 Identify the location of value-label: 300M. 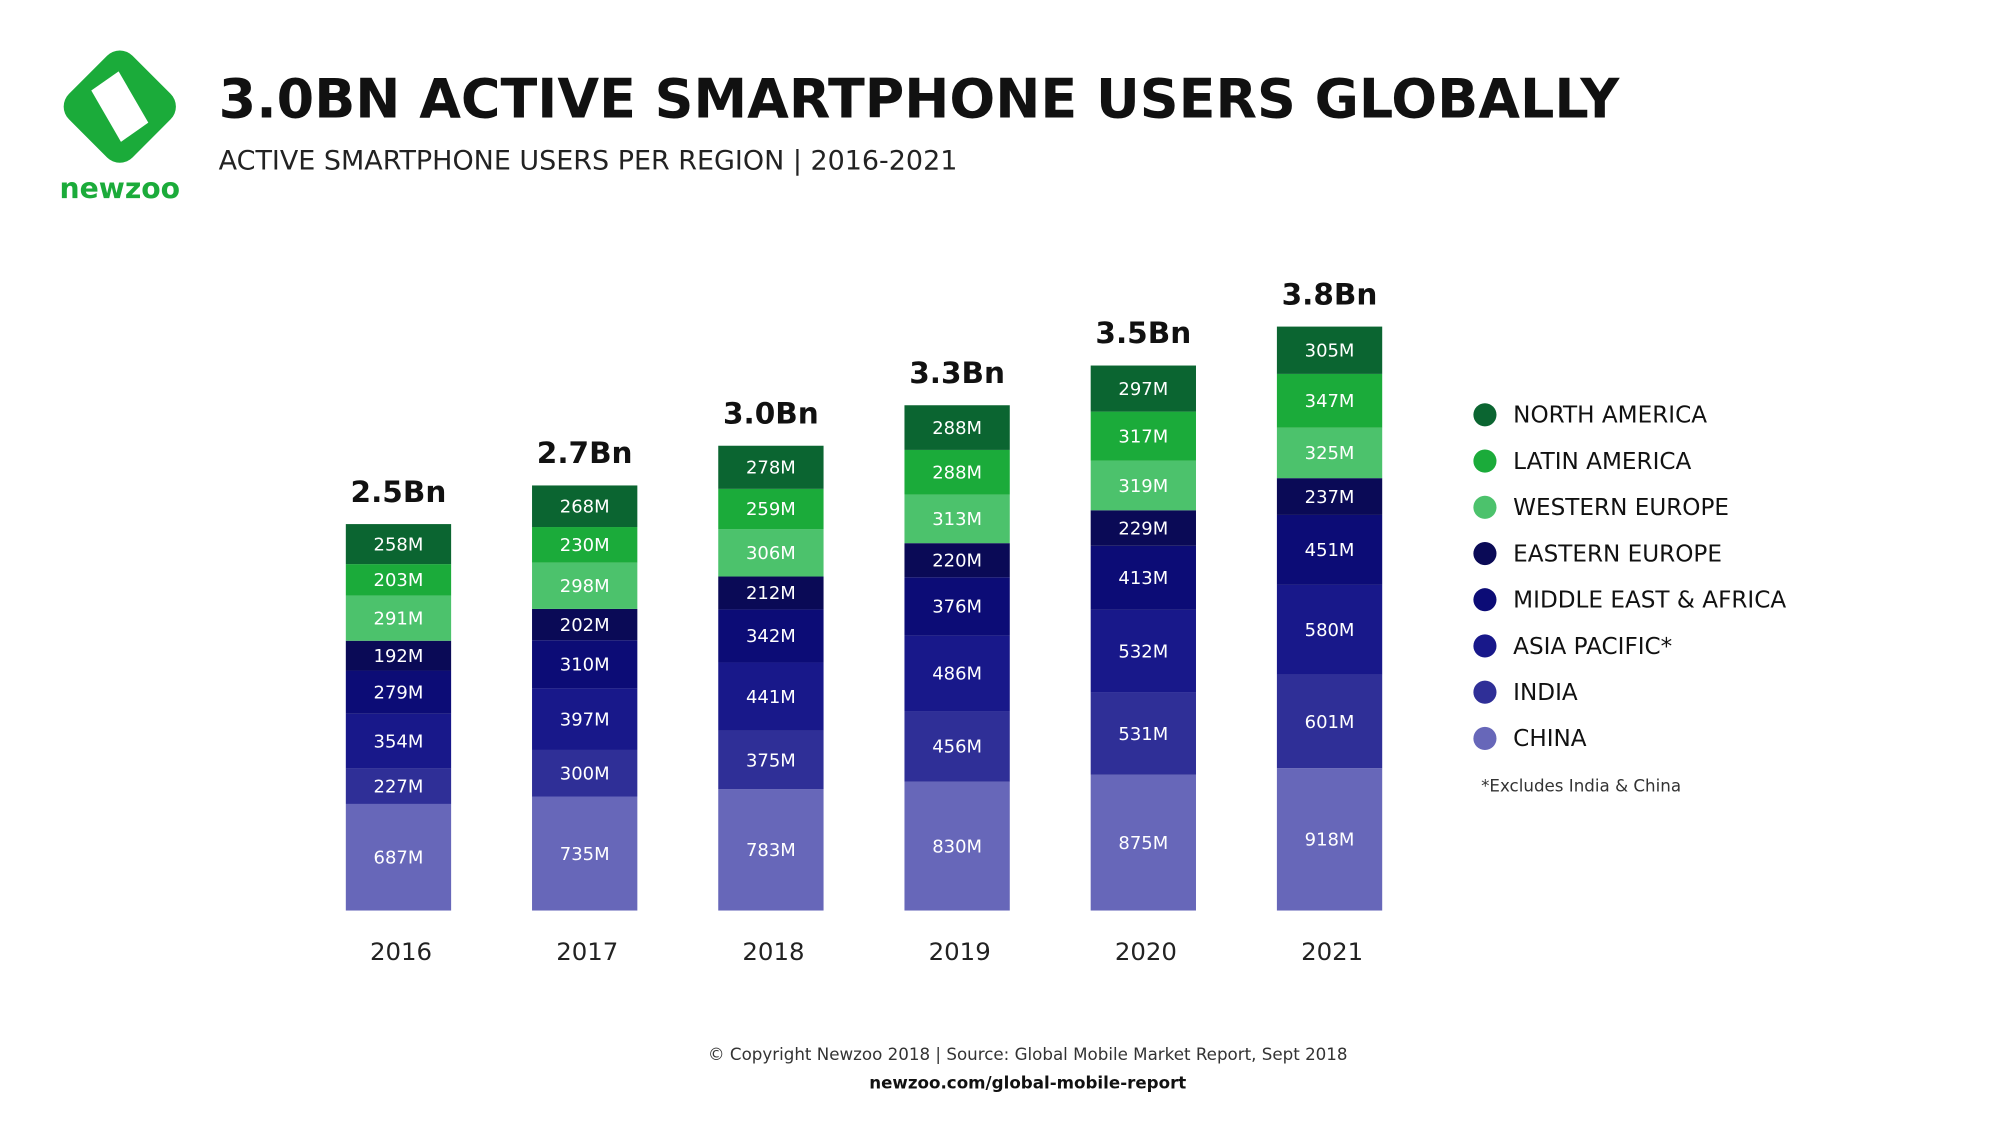
(585, 774).